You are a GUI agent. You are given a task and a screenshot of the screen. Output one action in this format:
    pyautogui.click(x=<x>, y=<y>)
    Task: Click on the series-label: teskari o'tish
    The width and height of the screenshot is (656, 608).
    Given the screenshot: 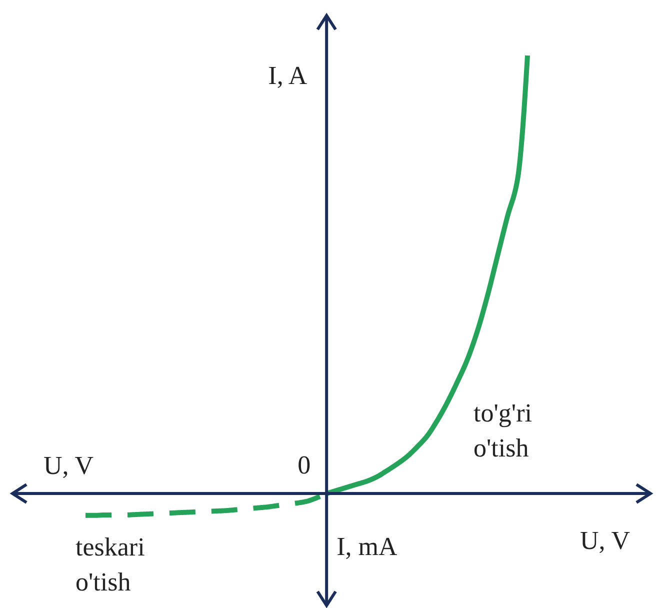 What is the action you would take?
    pyautogui.click(x=110, y=564)
    